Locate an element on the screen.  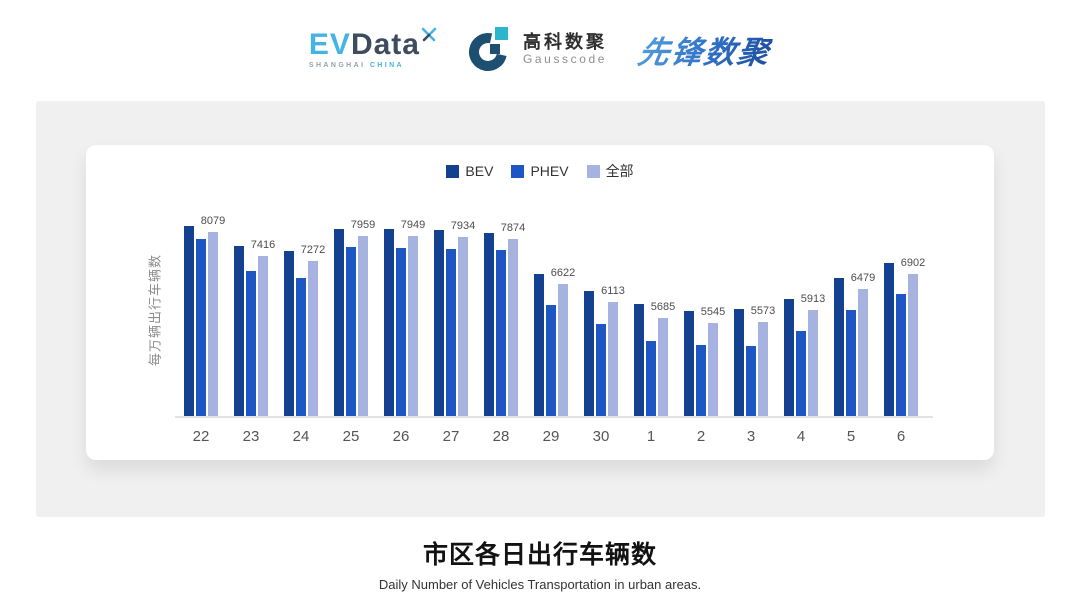
evdata-shanghai-text: SHANGHAI is located at coordinates (337, 65).